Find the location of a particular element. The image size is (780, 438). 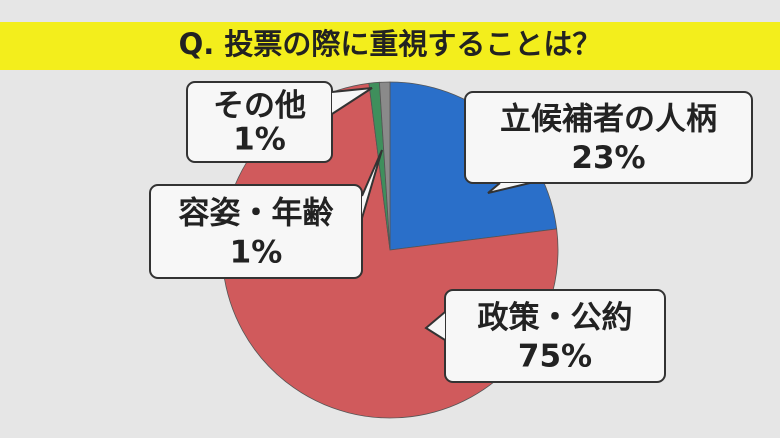

slice-label: 立候補者の人柄 is located at coordinates (608, 120).